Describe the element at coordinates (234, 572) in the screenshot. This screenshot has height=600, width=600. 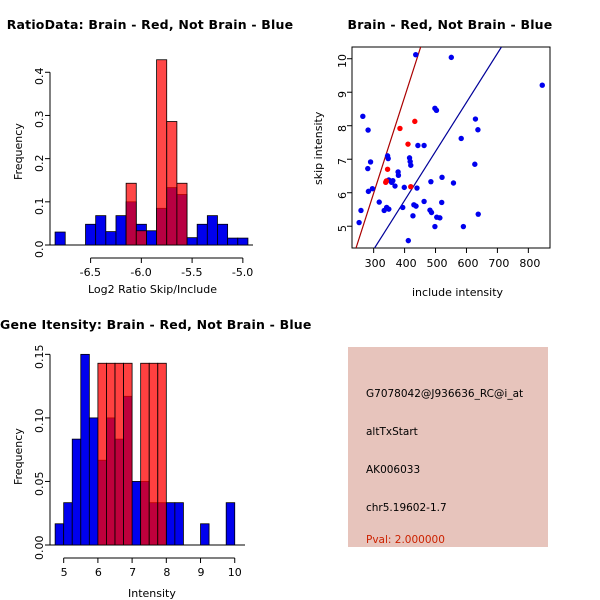
I see `gene-xtick-5: 10` at that location.